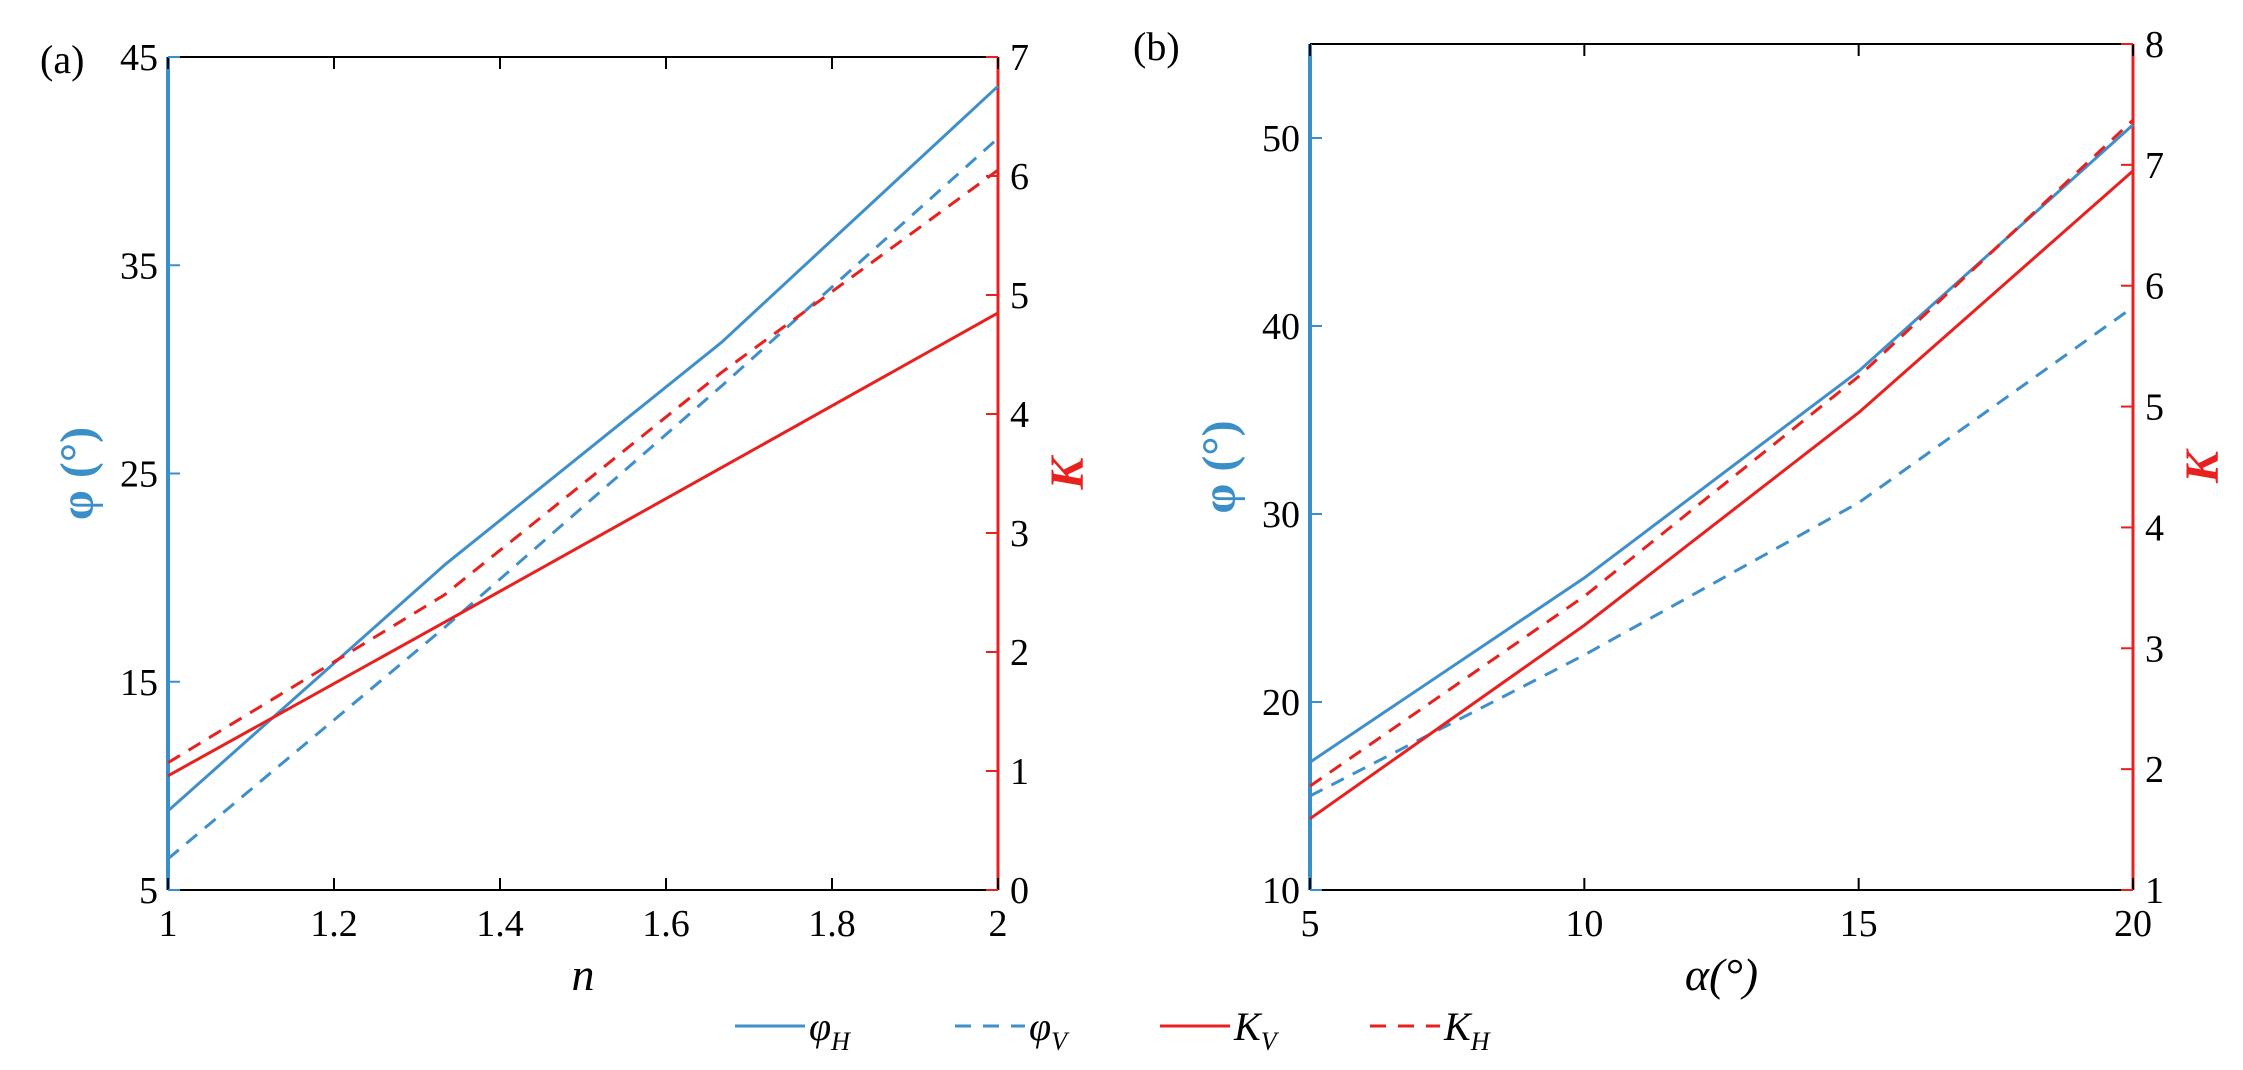  What do you see at coordinates (1256, 1030) in the screenshot?
I see `legend-label-k-v: KV` at bounding box center [1256, 1030].